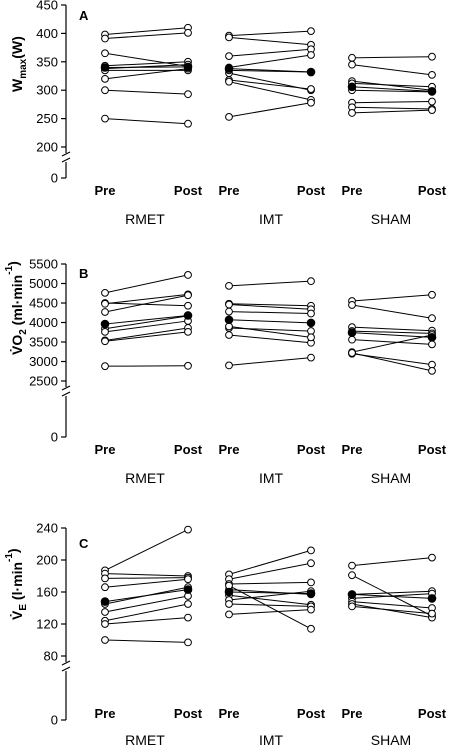 The image size is (474, 746). What do you see at coordinates (51, 656) in the screenshot?
I see `y-tick-label: 80` at bounding box center [51, 656].